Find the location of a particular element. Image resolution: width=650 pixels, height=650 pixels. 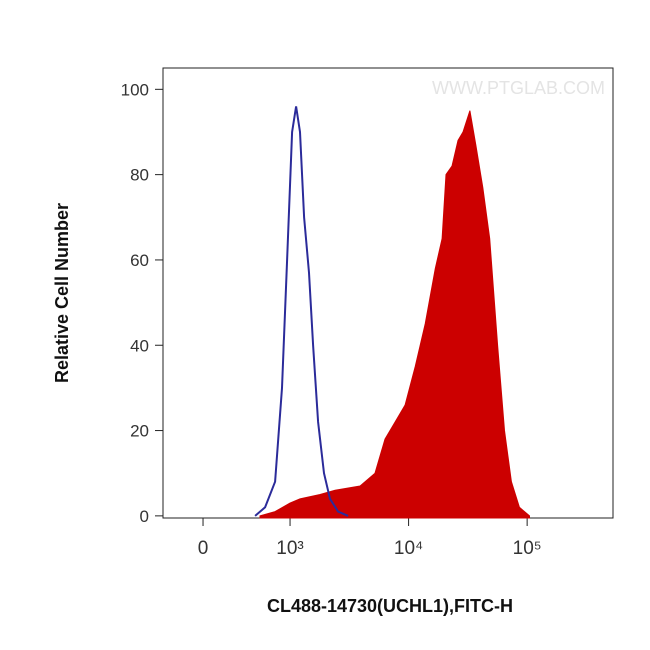

x-tick-label: 10⁴ is located at coordinates (408, 548).